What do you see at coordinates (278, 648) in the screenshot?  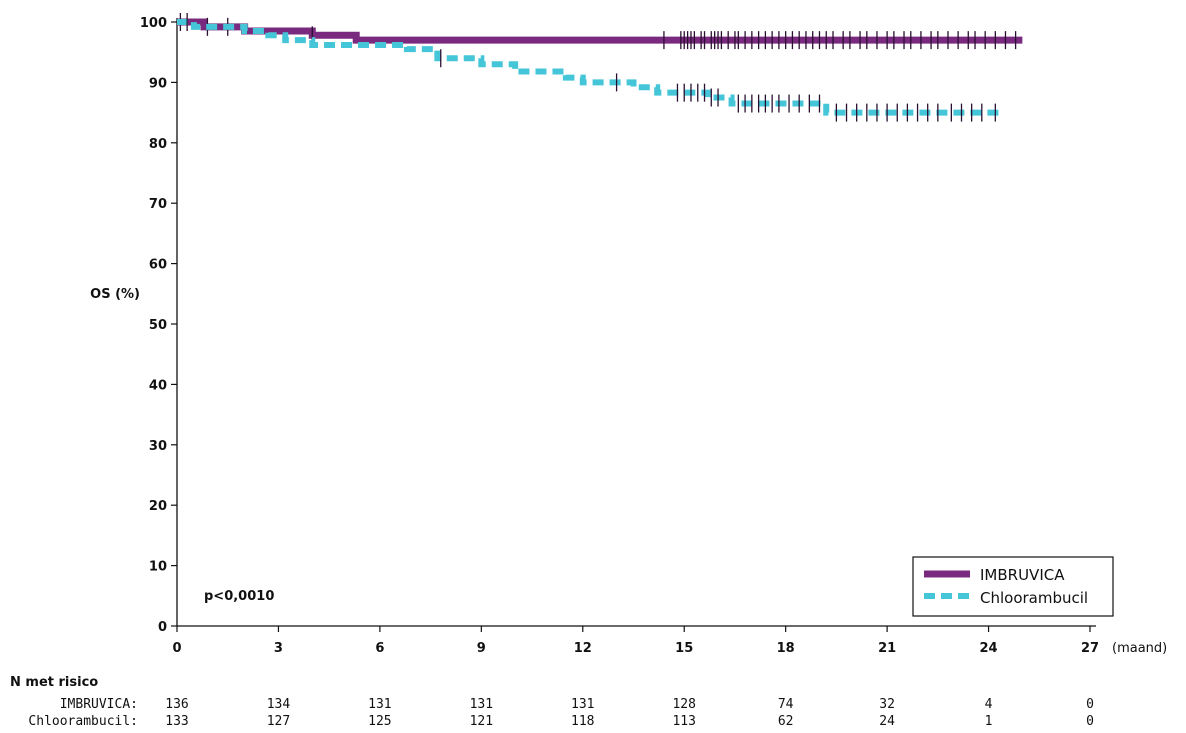 I see `x-tick-label: 3` at bounding box center [278, 648].